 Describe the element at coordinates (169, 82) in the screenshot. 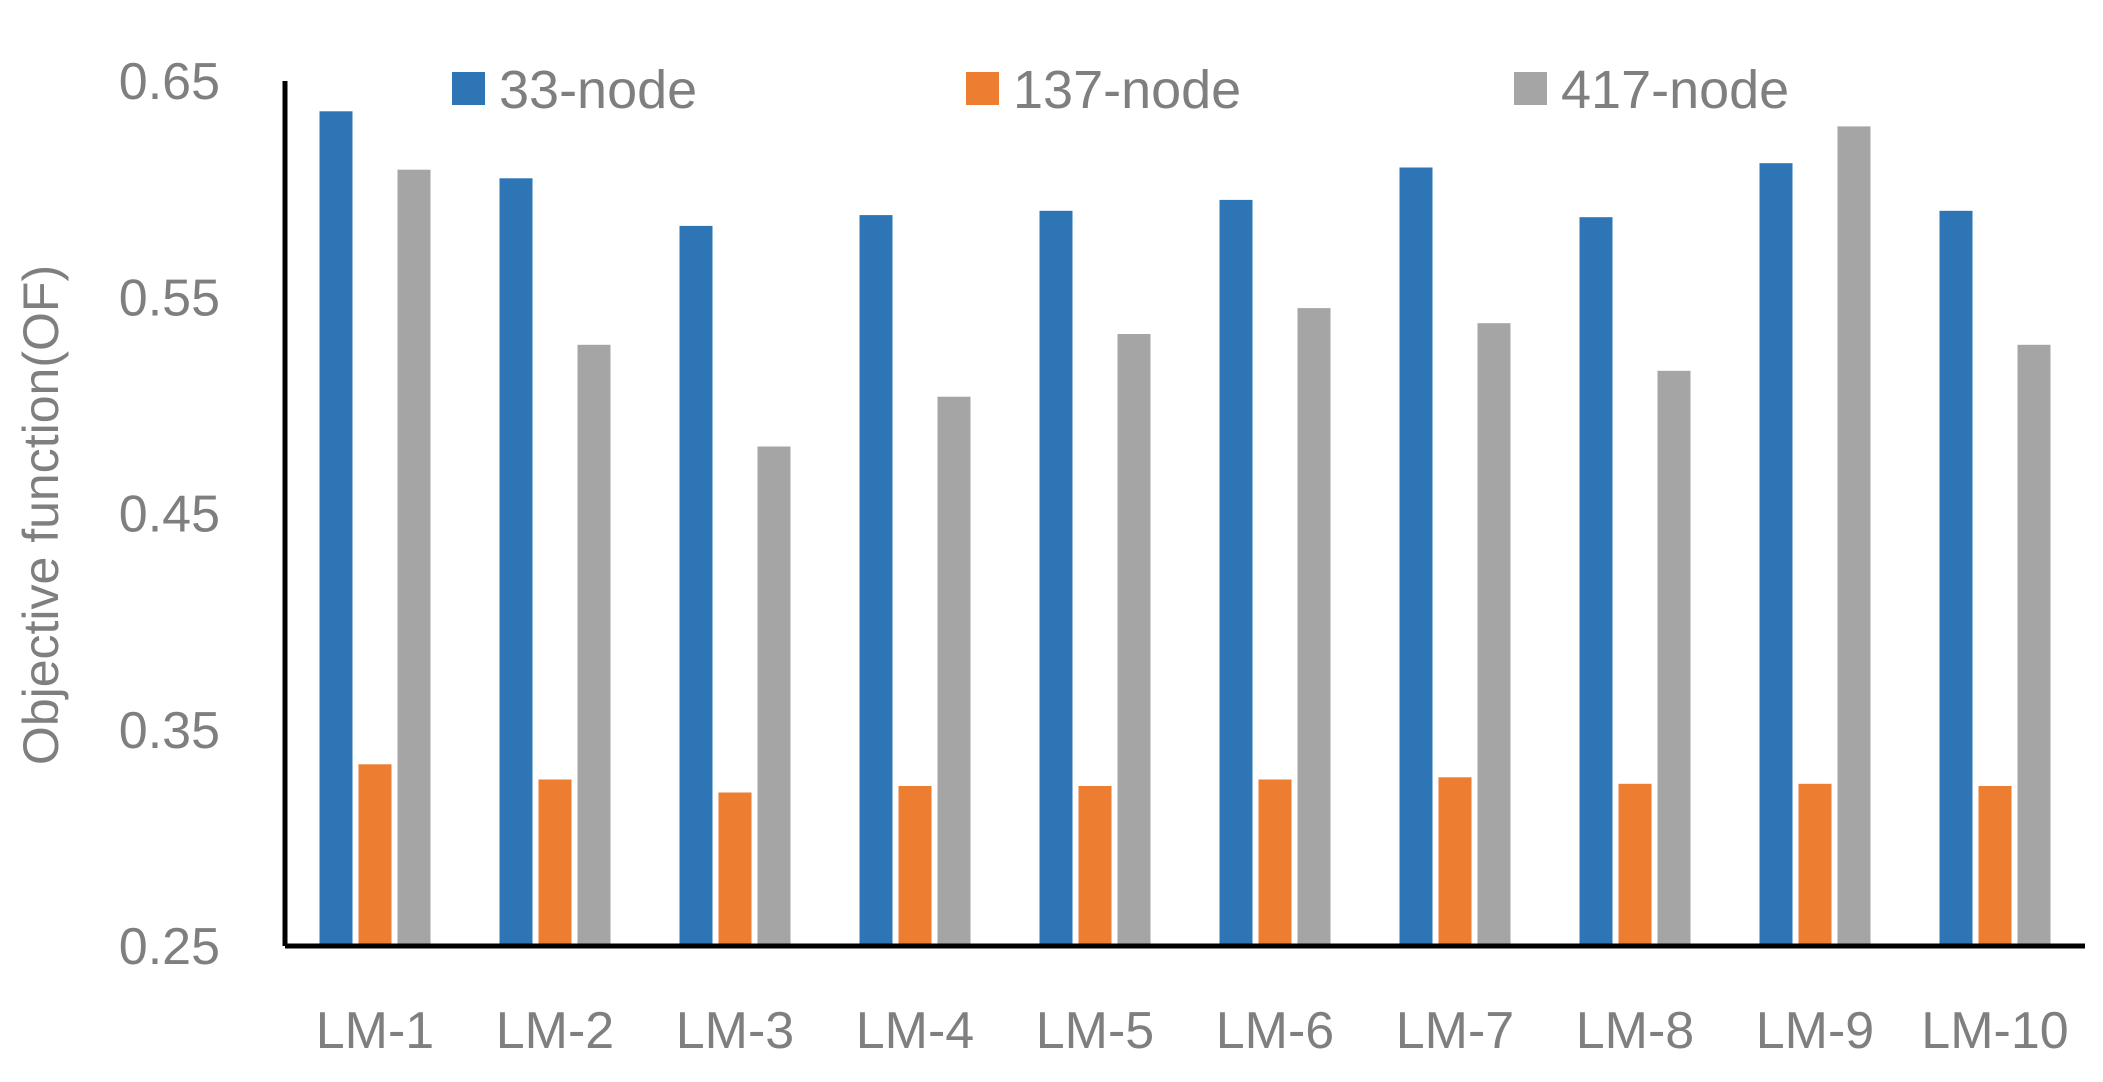

I see `y-tick-label: 0.65` at that location.